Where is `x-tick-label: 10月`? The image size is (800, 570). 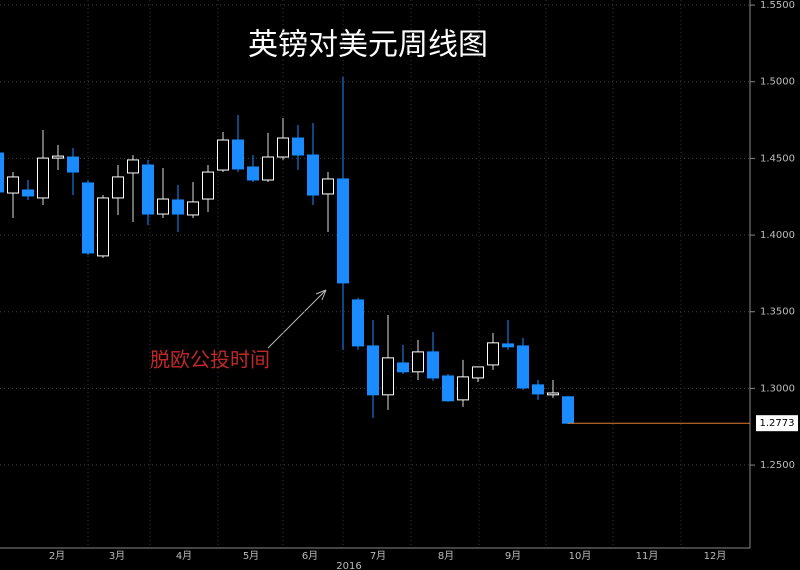
x-tick-label: 10月 is located at coordinates (580, 556).